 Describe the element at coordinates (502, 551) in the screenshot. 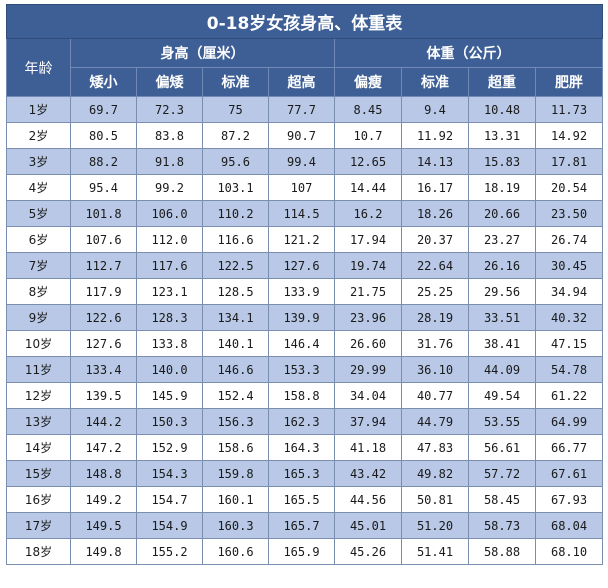

I see `weight-cell: 58.88` at that location.